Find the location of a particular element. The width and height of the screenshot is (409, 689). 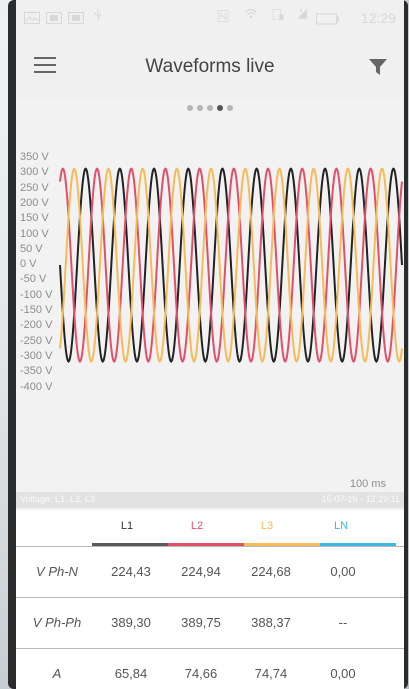

battery-icon is located at coordinates (327, 19).